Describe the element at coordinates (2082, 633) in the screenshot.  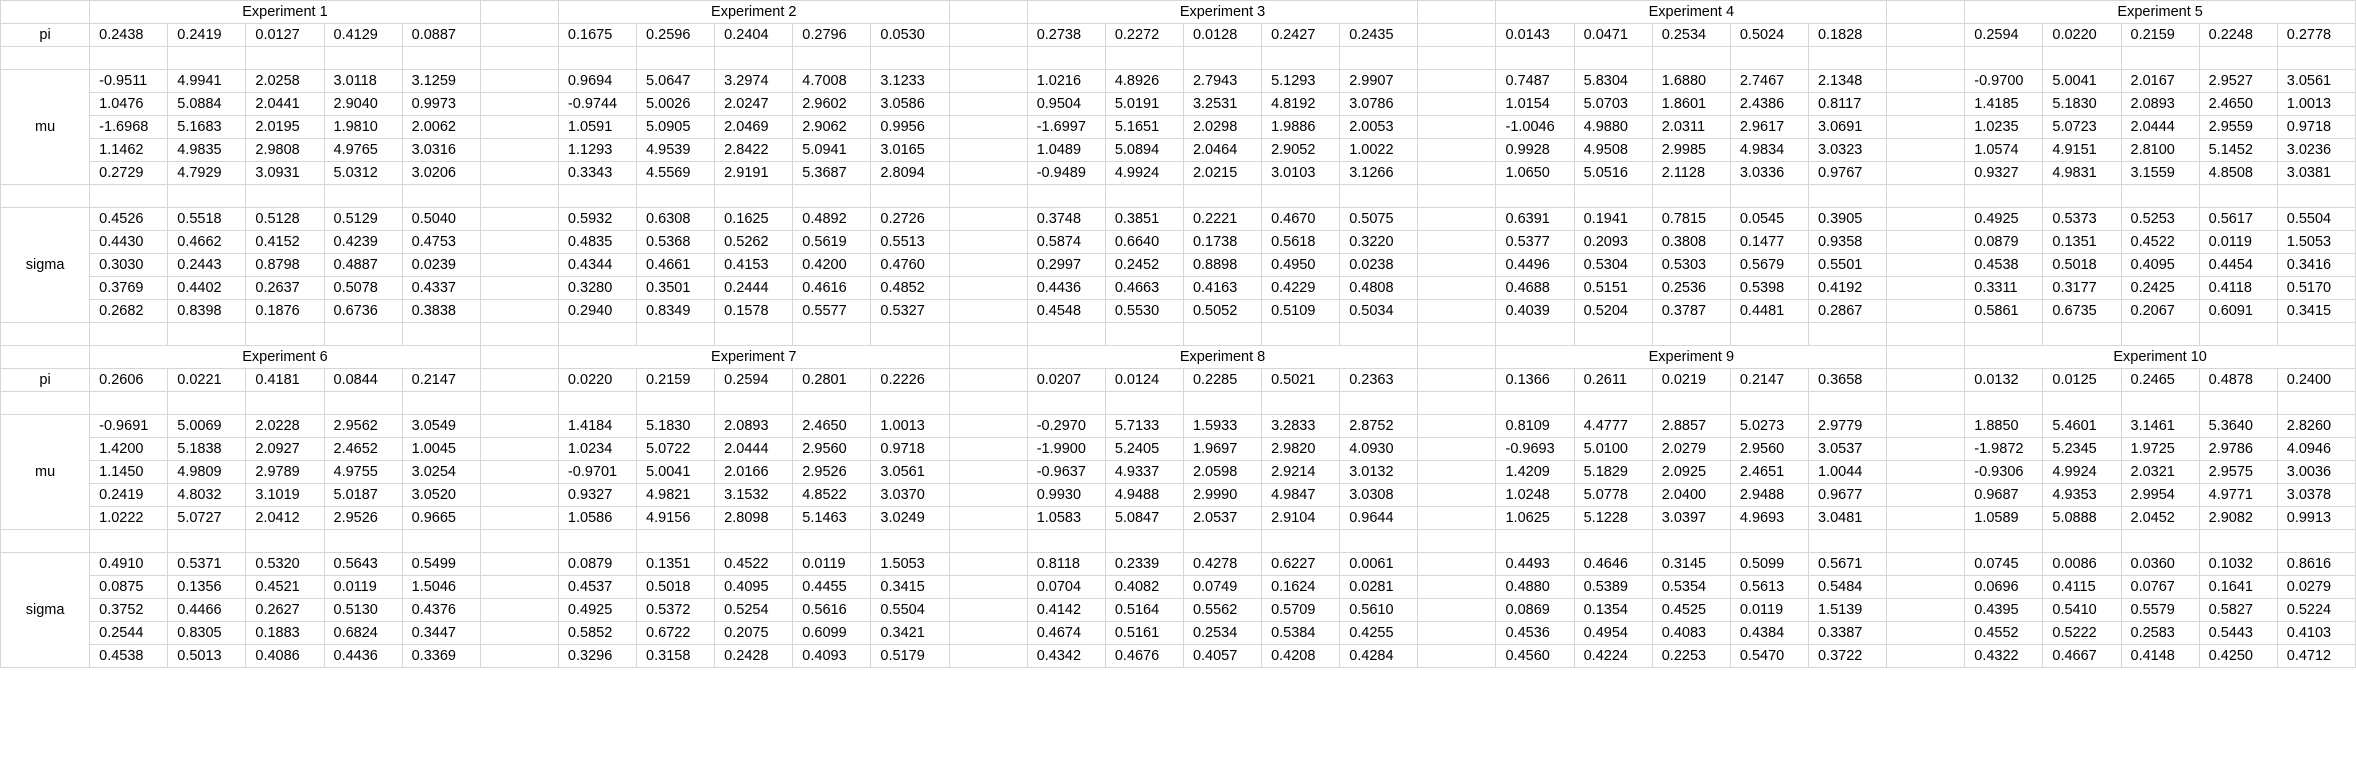
I see `sigma-value: 0.5222` at that location.